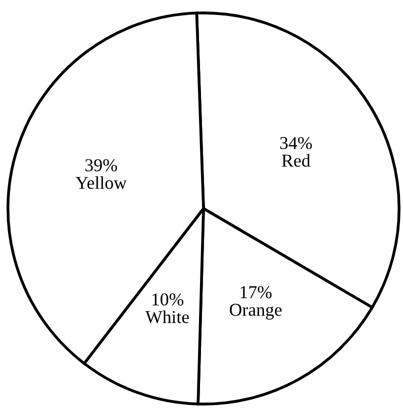  I want to click on slice-label: Orange, so click(256, 312).